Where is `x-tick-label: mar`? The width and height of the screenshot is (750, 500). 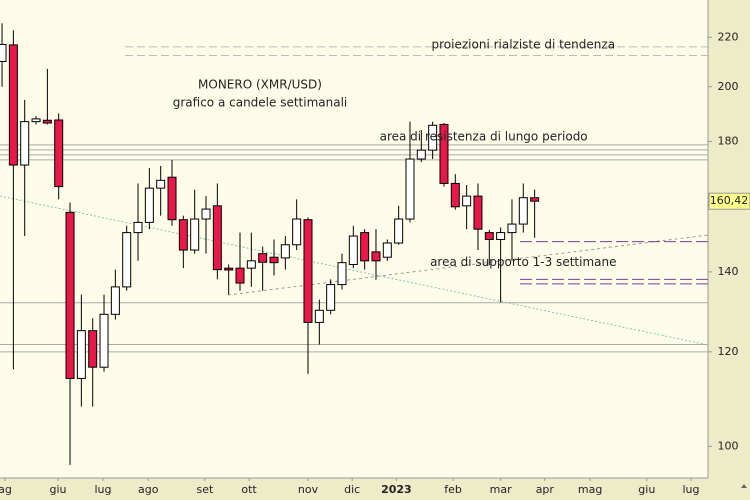
x-tick-label: mar is located at coordinates (501, 489).